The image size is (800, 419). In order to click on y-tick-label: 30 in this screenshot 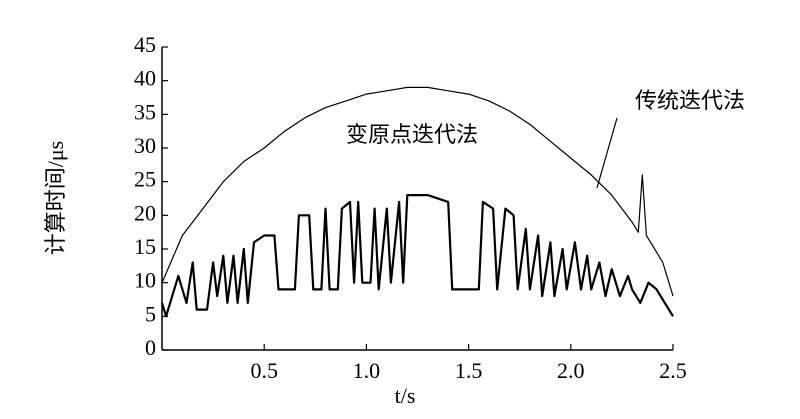, I will do `click(145, 145)`.